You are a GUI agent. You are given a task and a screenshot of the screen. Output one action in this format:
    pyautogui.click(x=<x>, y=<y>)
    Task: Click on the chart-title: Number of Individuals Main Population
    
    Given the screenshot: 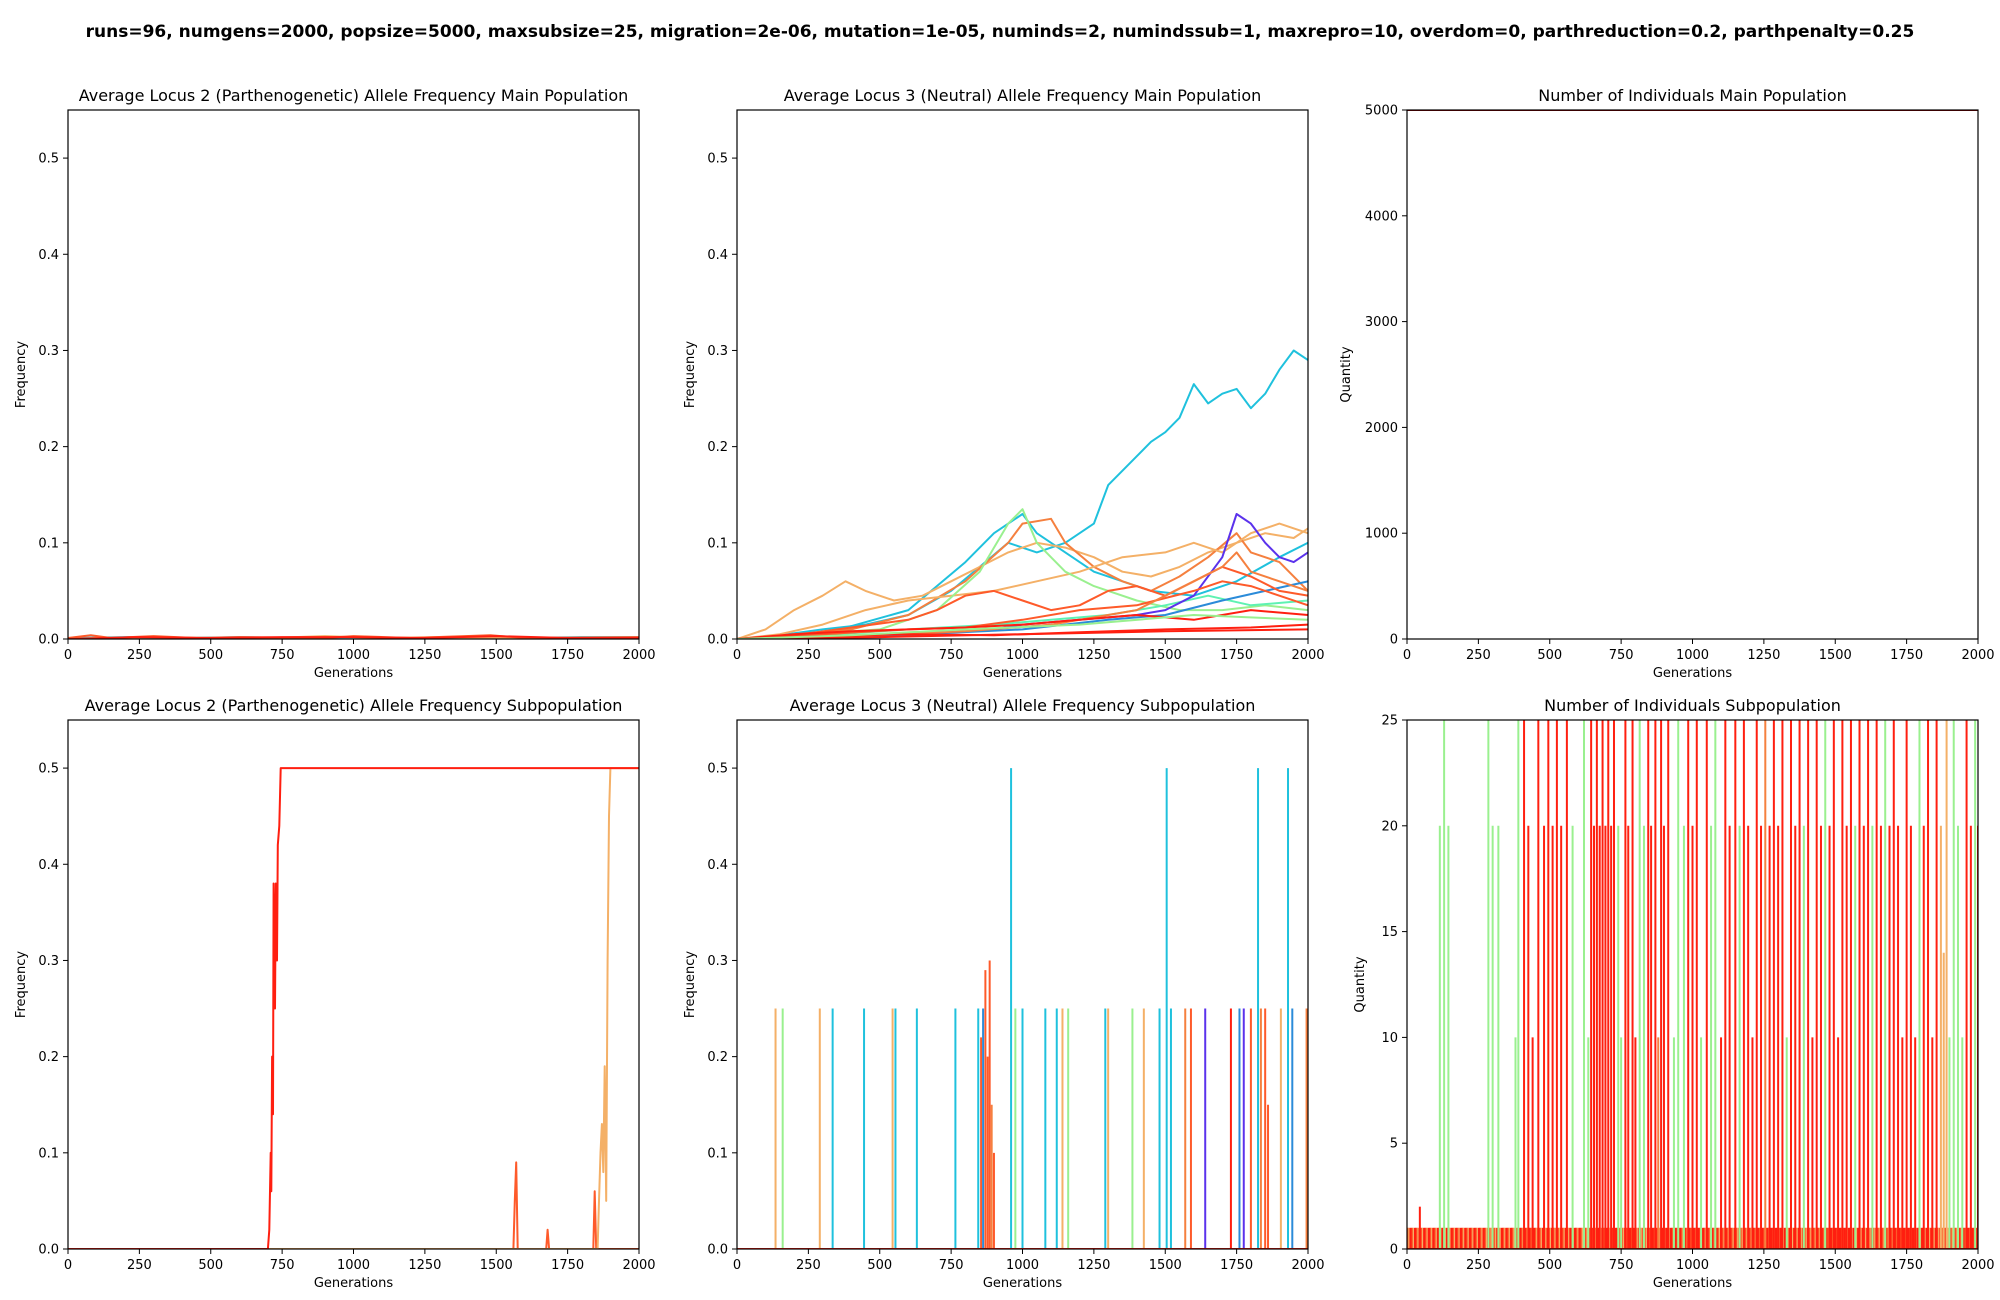 What is the action you would take?
    pyautogui.click(x=1692, y=95)
    